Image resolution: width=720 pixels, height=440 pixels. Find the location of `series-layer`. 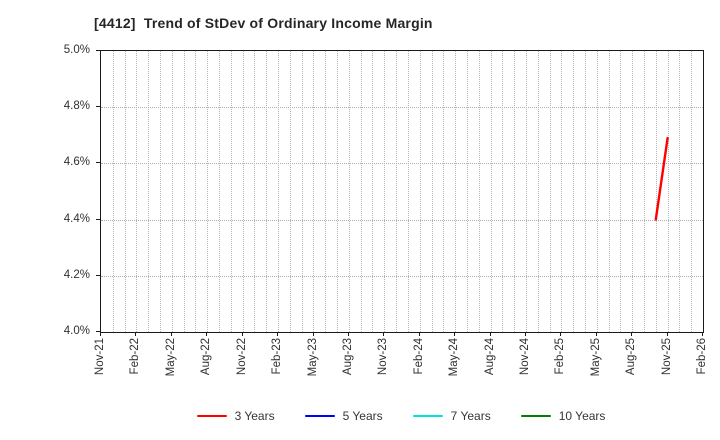

series-layer is located at coordinates (661, 178).